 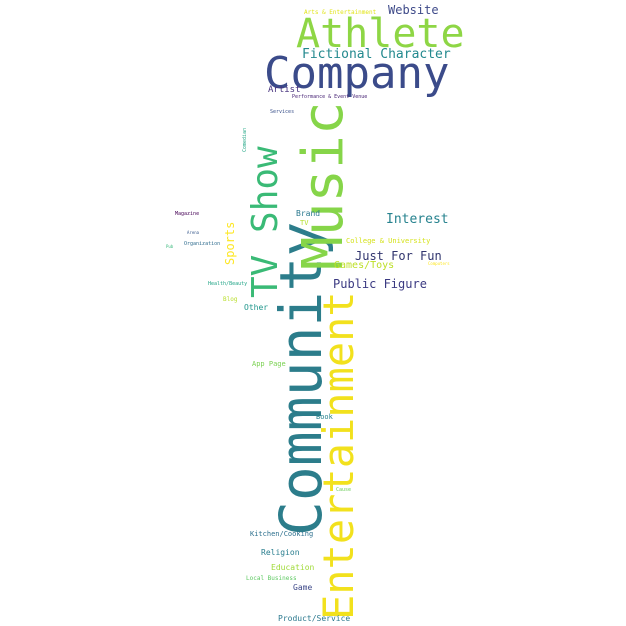 What do you see at coordinates (271, 578) in the screenshot?
I see `word-local-business: Local Business` at bounding box center [271, 578].